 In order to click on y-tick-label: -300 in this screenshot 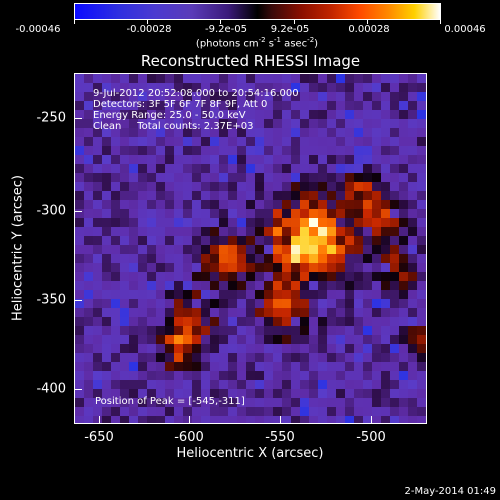, I will do `click(51, 211)`.